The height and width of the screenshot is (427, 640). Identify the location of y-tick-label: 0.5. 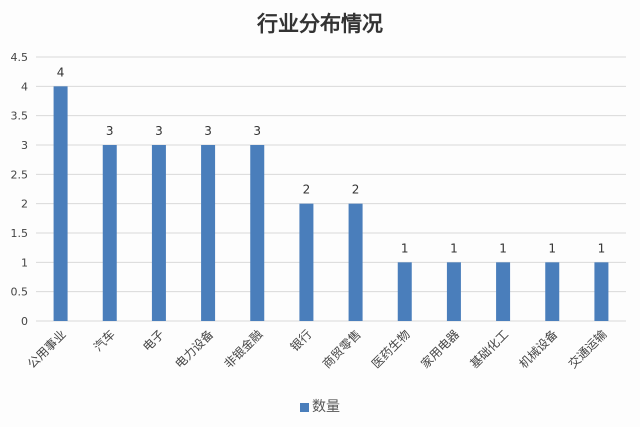
(20, 292).